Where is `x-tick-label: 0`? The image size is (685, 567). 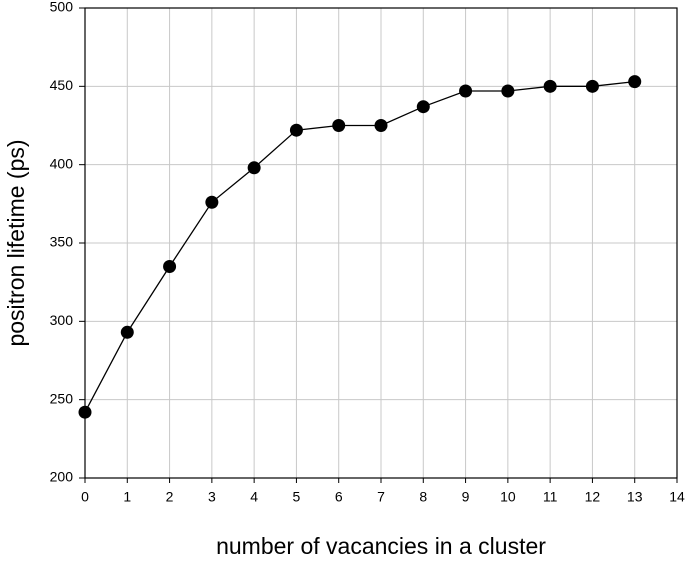 x-tick-label: 0 is located at coordinates (85, 497).